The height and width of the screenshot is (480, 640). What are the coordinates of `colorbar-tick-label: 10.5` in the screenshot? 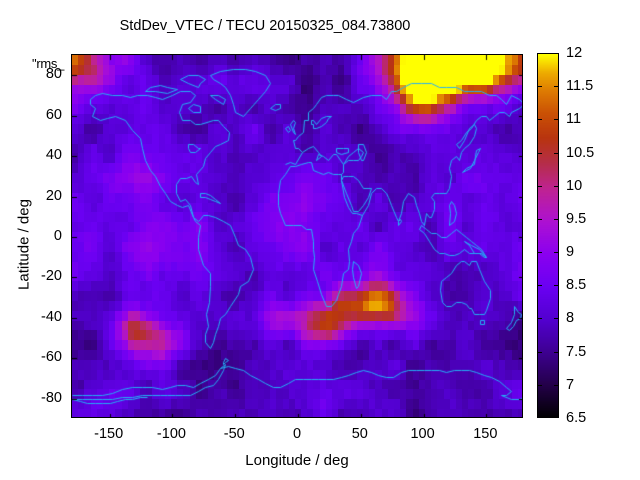 It's located at (580, 152).